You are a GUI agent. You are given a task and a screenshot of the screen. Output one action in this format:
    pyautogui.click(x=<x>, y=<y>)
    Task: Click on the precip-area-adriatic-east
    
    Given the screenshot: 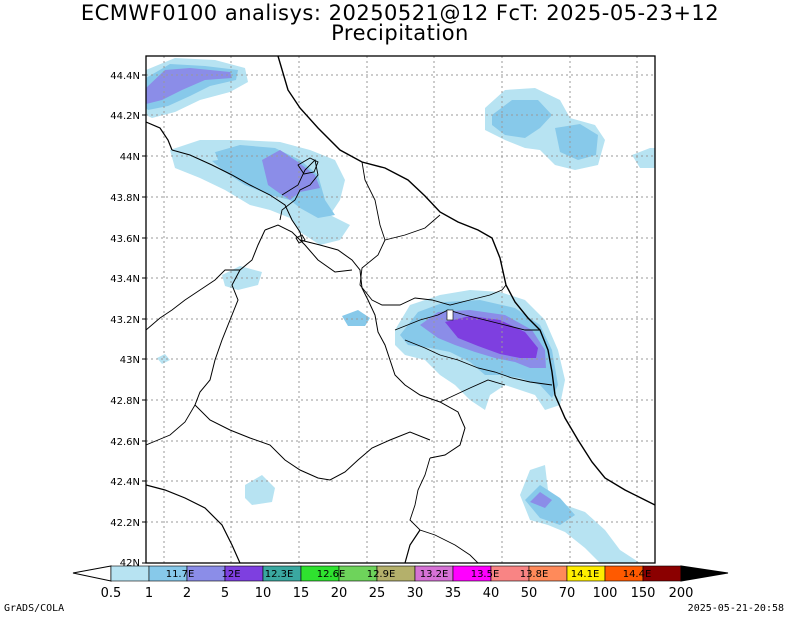 What is the action you would take?
    pyautogui.click(x=576, y=142)
    